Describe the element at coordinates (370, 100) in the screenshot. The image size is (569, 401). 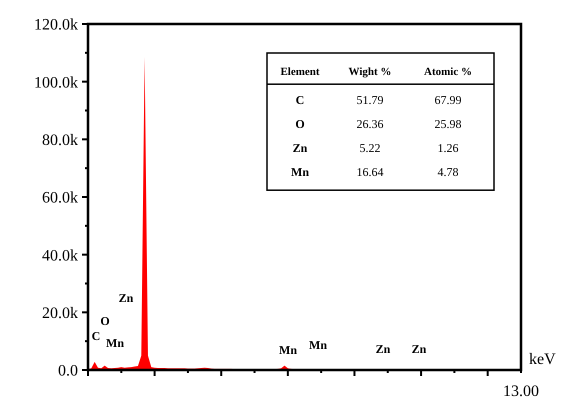
I see `annotation: 51.79` at that location.